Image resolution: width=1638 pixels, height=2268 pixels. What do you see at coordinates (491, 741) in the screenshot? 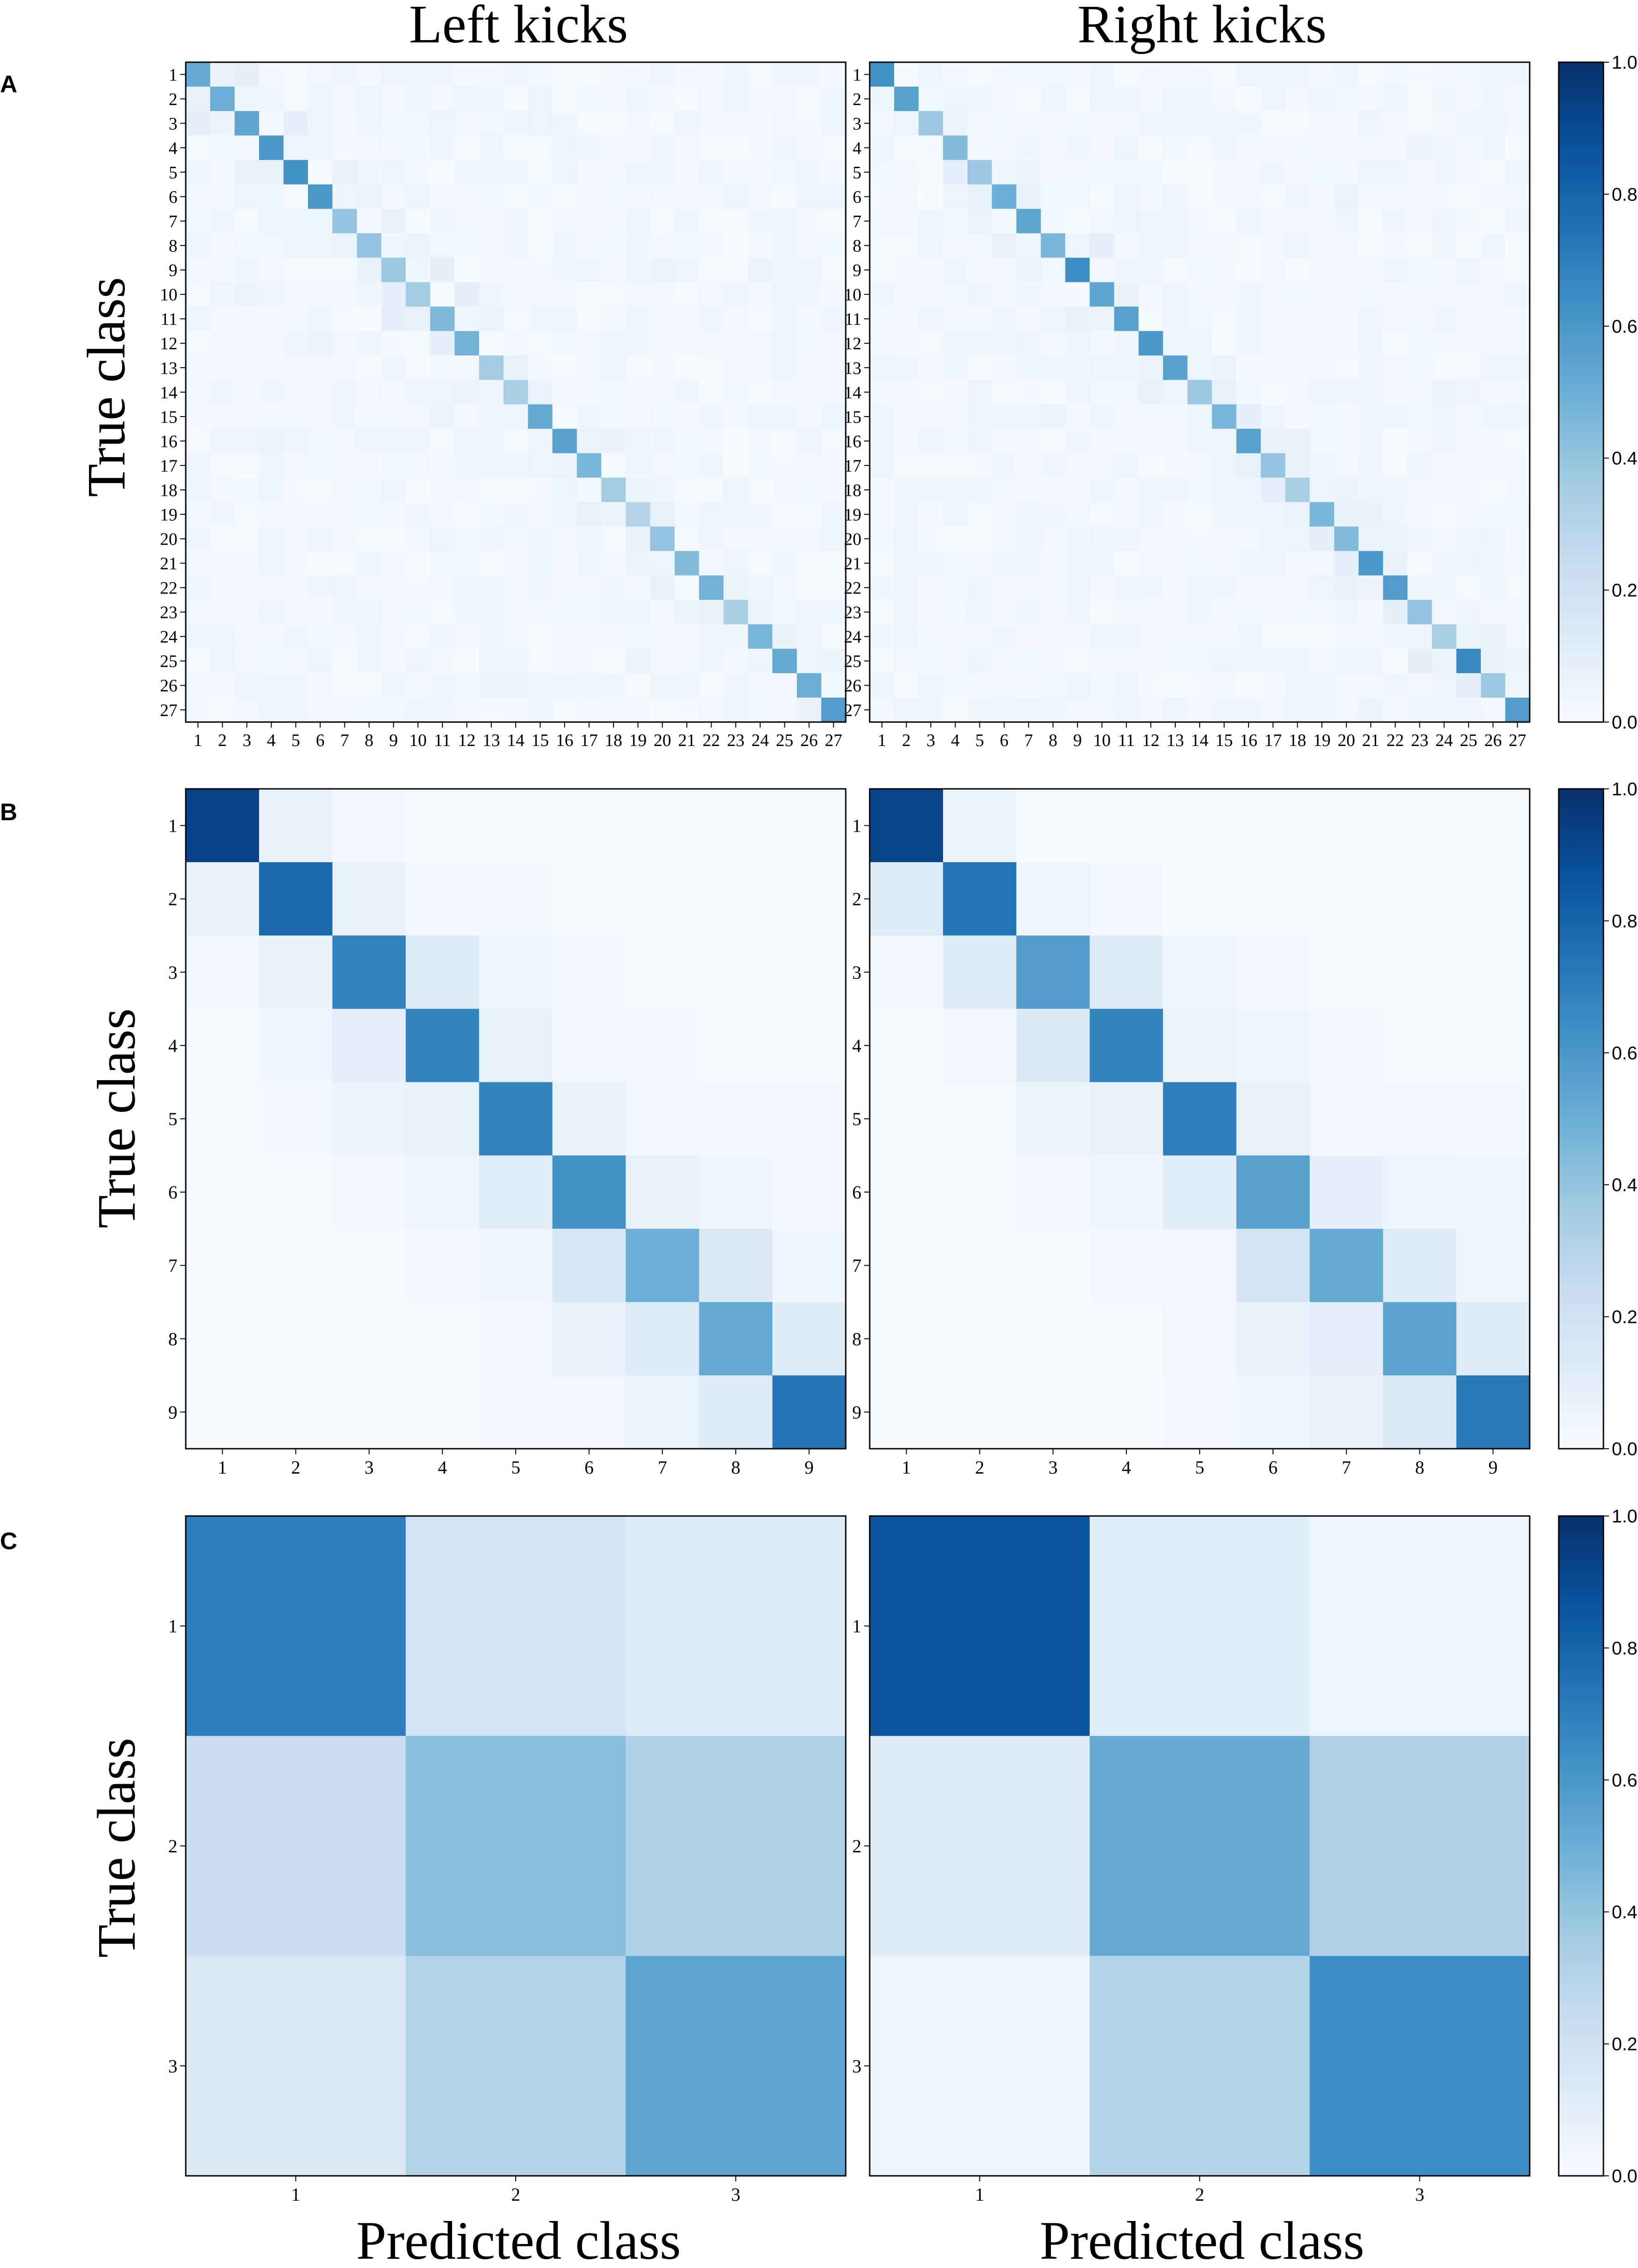
I see `x-tick-label: 13` at bounding box center [491, 741].